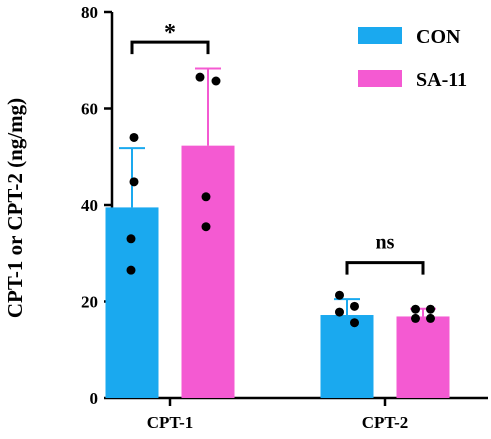  What do you see at coordinates (412, 58) in the screenshot?
I see `legend: CON SA-11` at bounding box center [412, 58].